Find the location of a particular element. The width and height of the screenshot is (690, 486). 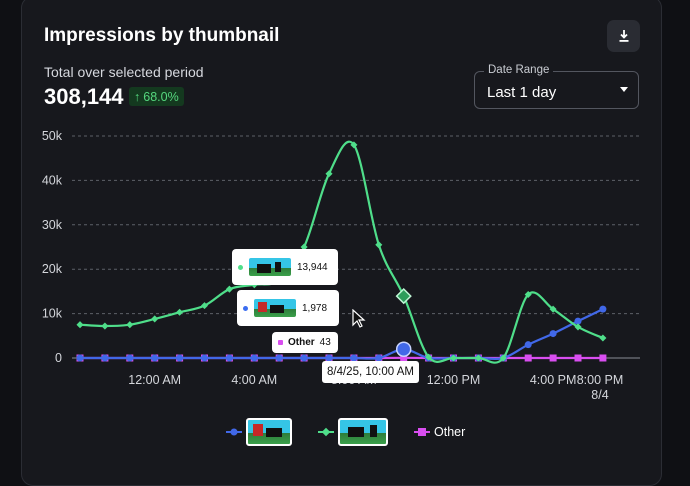

y-tick-label: 20k is located at coordinates (52, 269).